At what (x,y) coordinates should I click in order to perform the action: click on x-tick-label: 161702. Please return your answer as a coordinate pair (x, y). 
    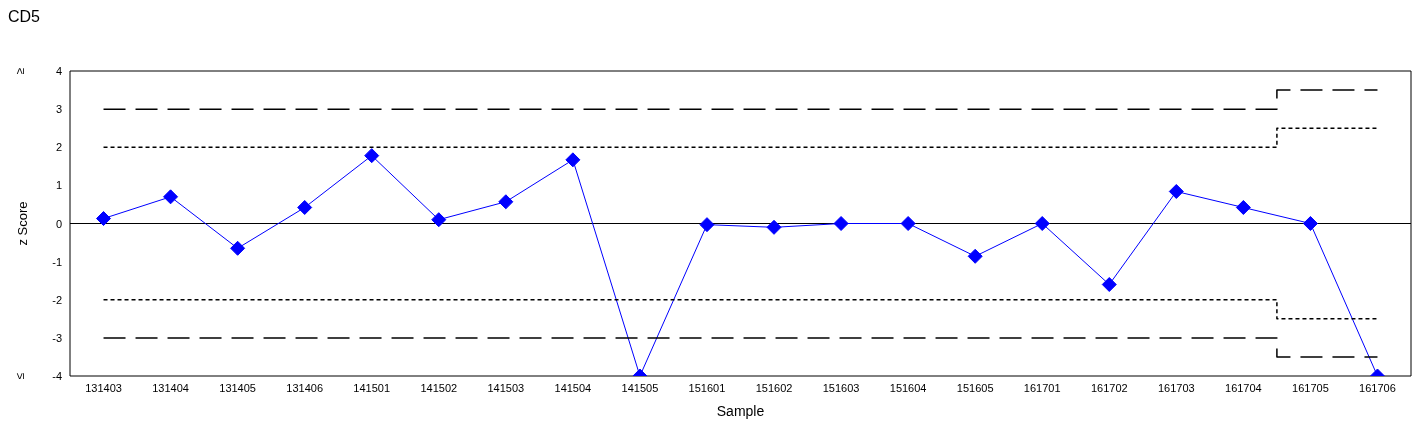
    Looking at the image, I should click on (1109, 387).